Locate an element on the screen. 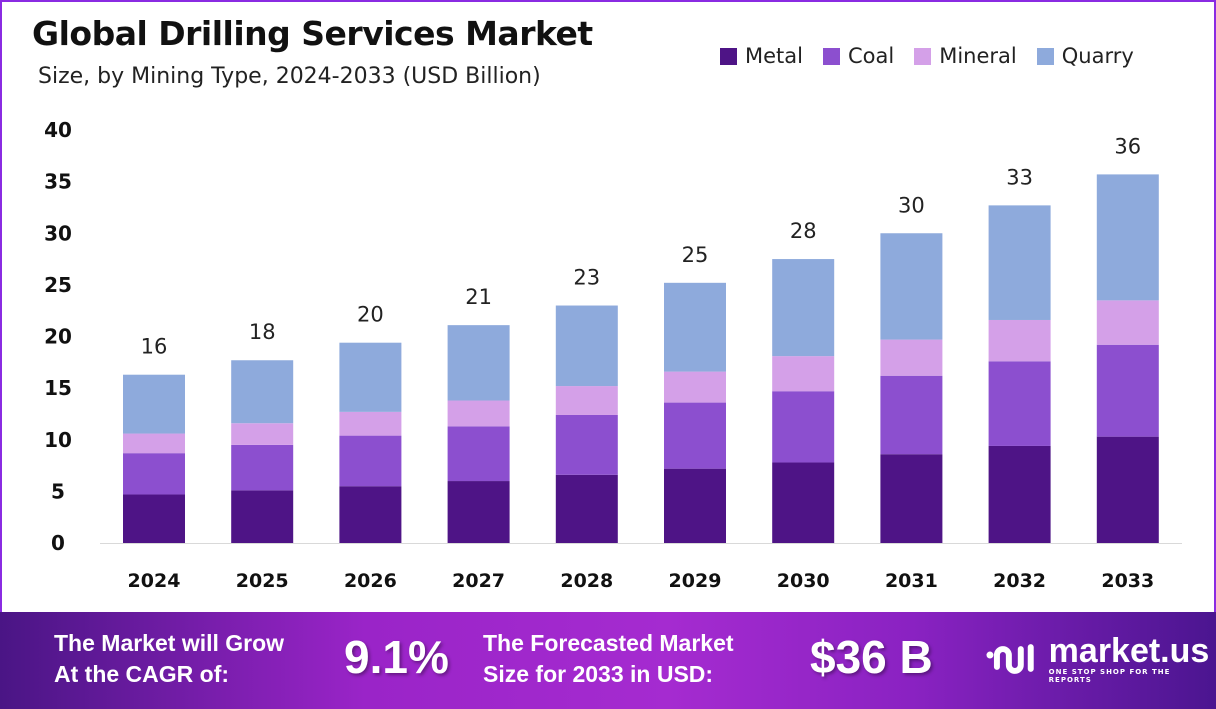 Image resolution: width=1216 pixels, height=709 pixels. total-data-label: 18 is located at coordinates (262, 332).